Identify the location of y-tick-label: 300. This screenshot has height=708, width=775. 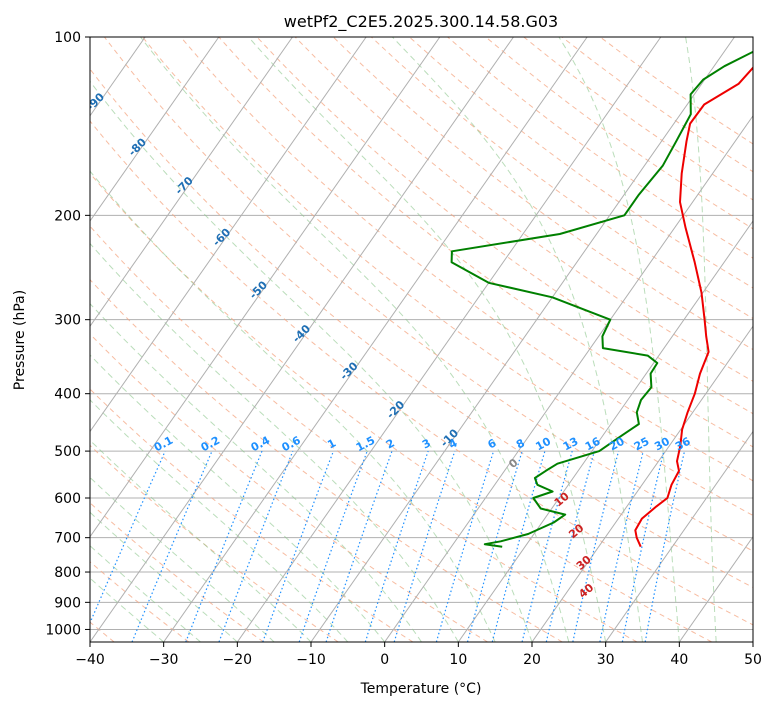
(67, 321).